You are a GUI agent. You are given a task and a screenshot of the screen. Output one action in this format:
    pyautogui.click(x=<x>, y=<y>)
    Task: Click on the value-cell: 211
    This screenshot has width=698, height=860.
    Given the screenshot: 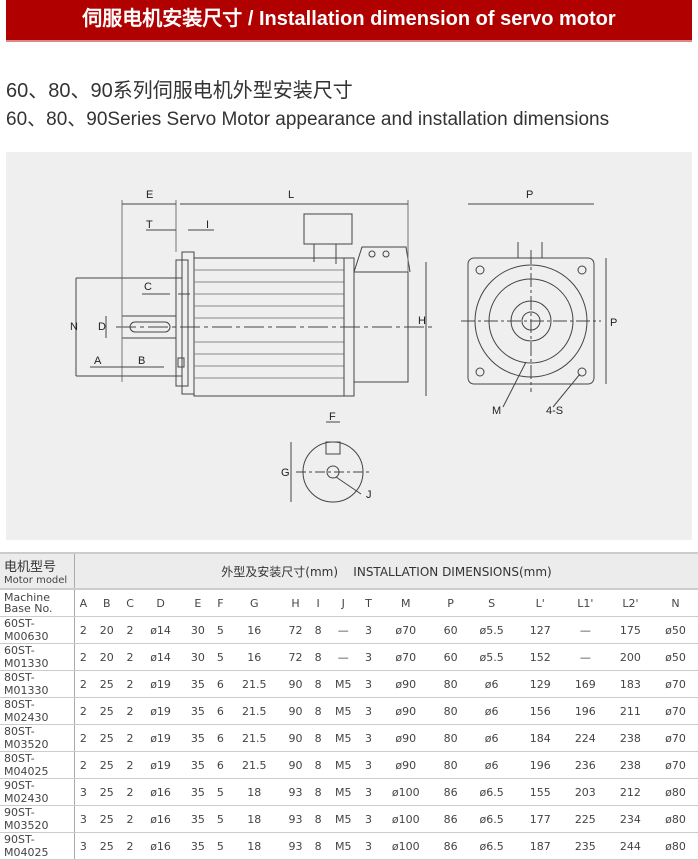 What is the action you would take?
    pyautogui.click(x=630, y=711)
    